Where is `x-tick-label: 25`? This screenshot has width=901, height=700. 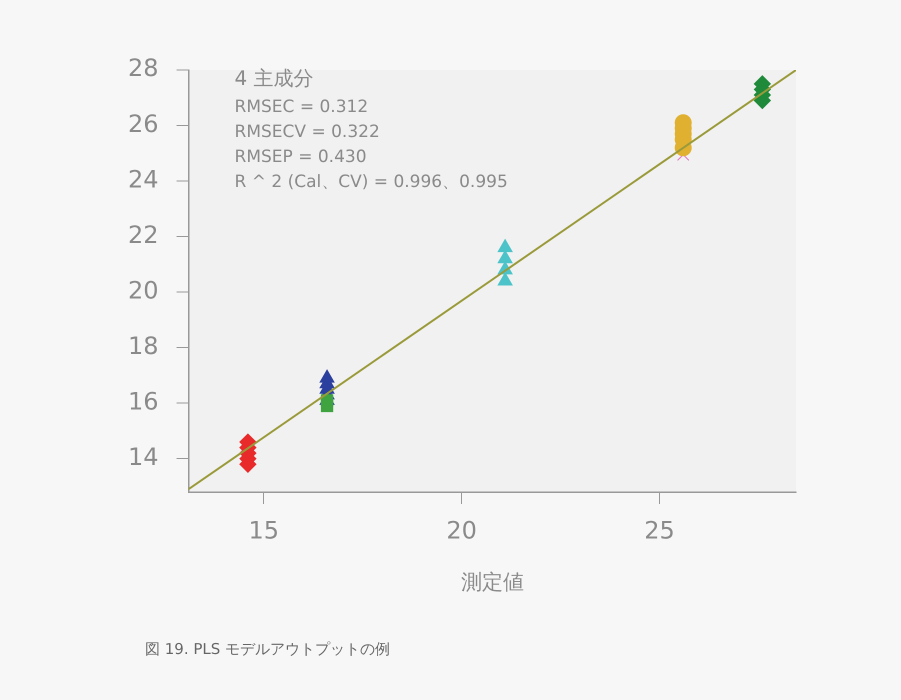
x-tick-label: 25 is located at coordinates (659, 530).